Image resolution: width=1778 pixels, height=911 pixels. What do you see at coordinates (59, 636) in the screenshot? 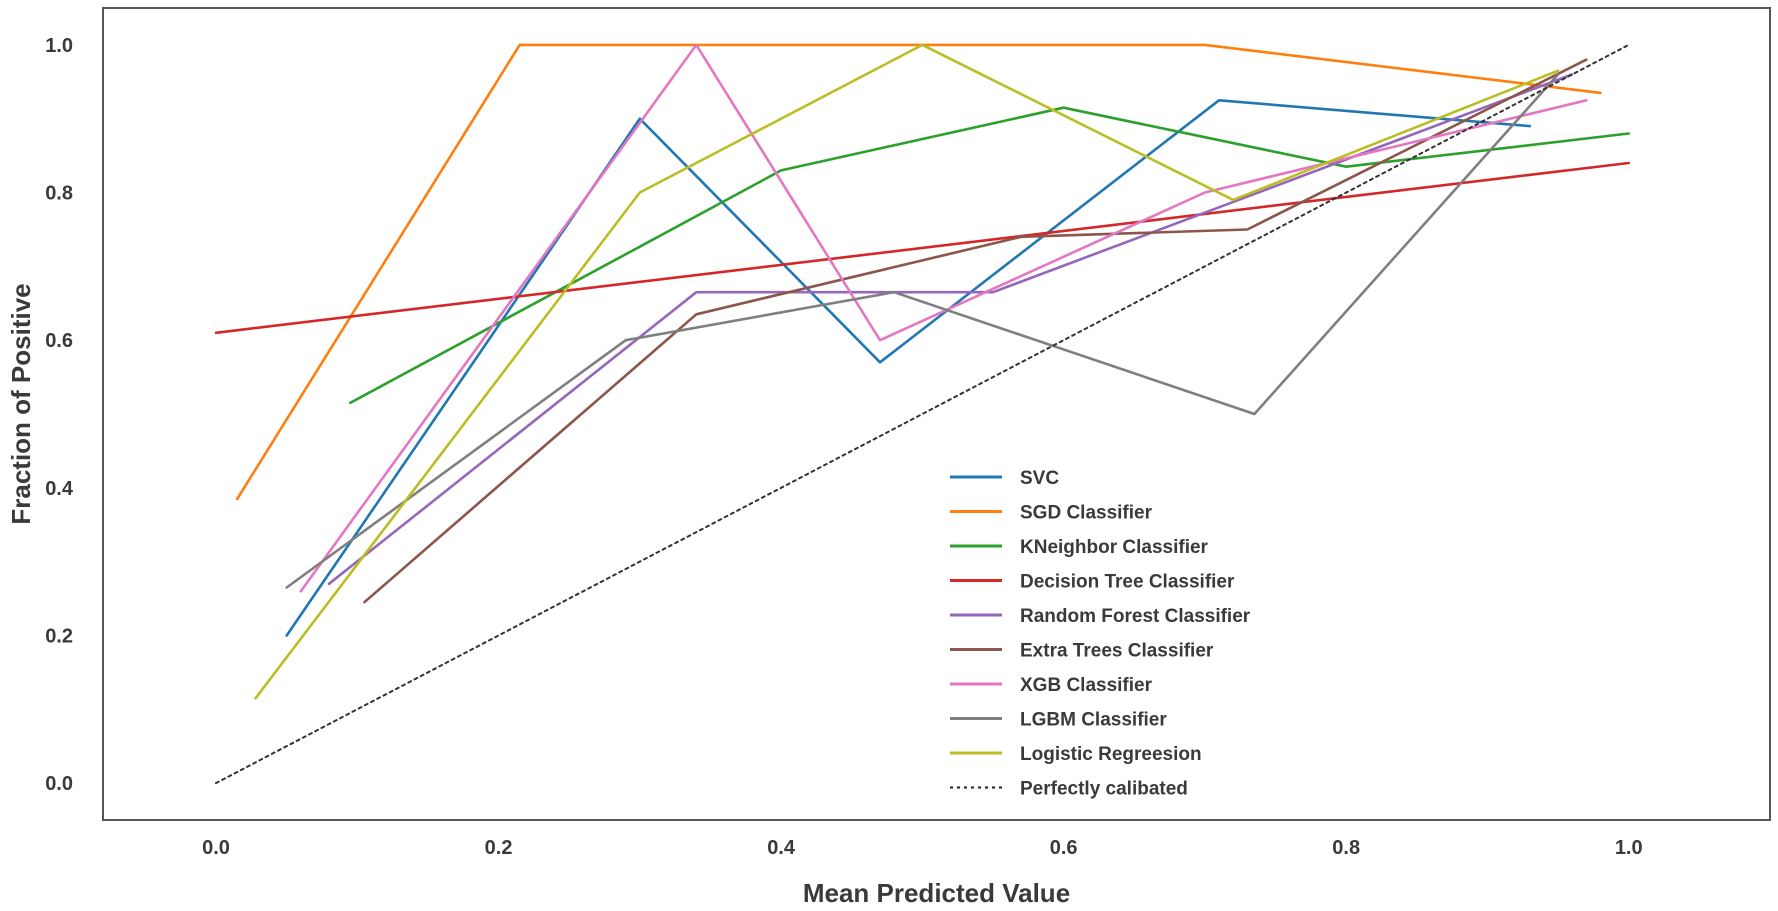
I see `y-tick-label: 0.2` at bounding box center [59, 636].